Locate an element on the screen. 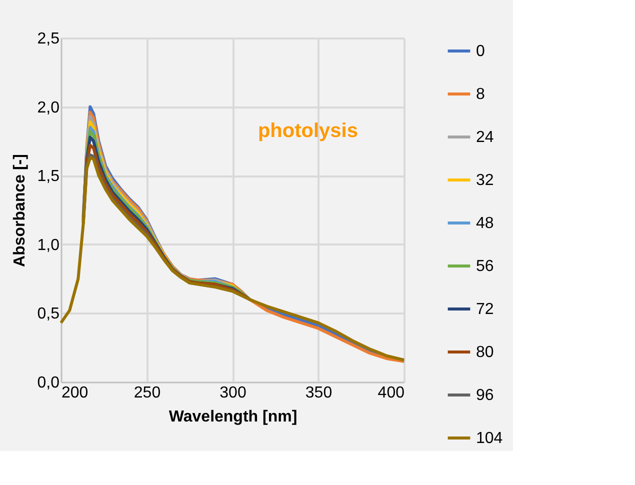 The width and height of the screenshot is (635, 485). legend-label: 72 is located at coordinates (485, 309).